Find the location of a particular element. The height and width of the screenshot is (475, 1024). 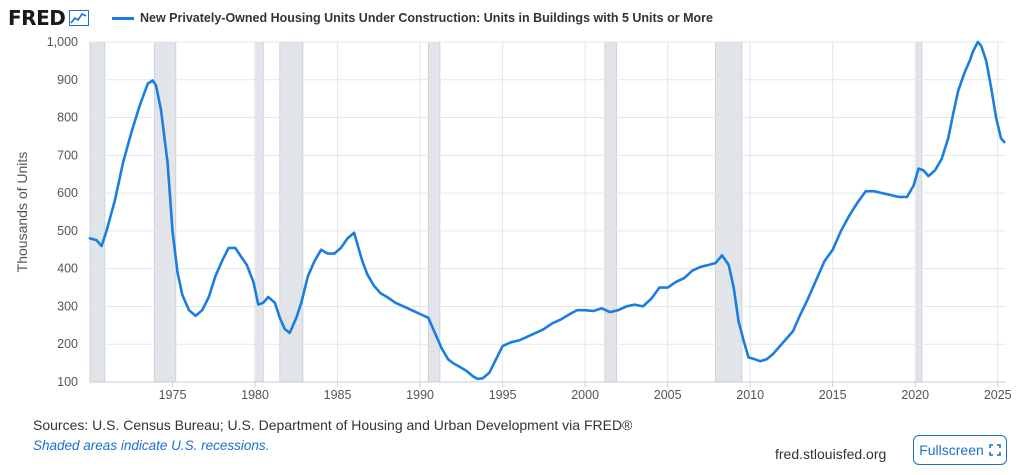

y-tick-label: 200 is located at coordinates (67, 344).